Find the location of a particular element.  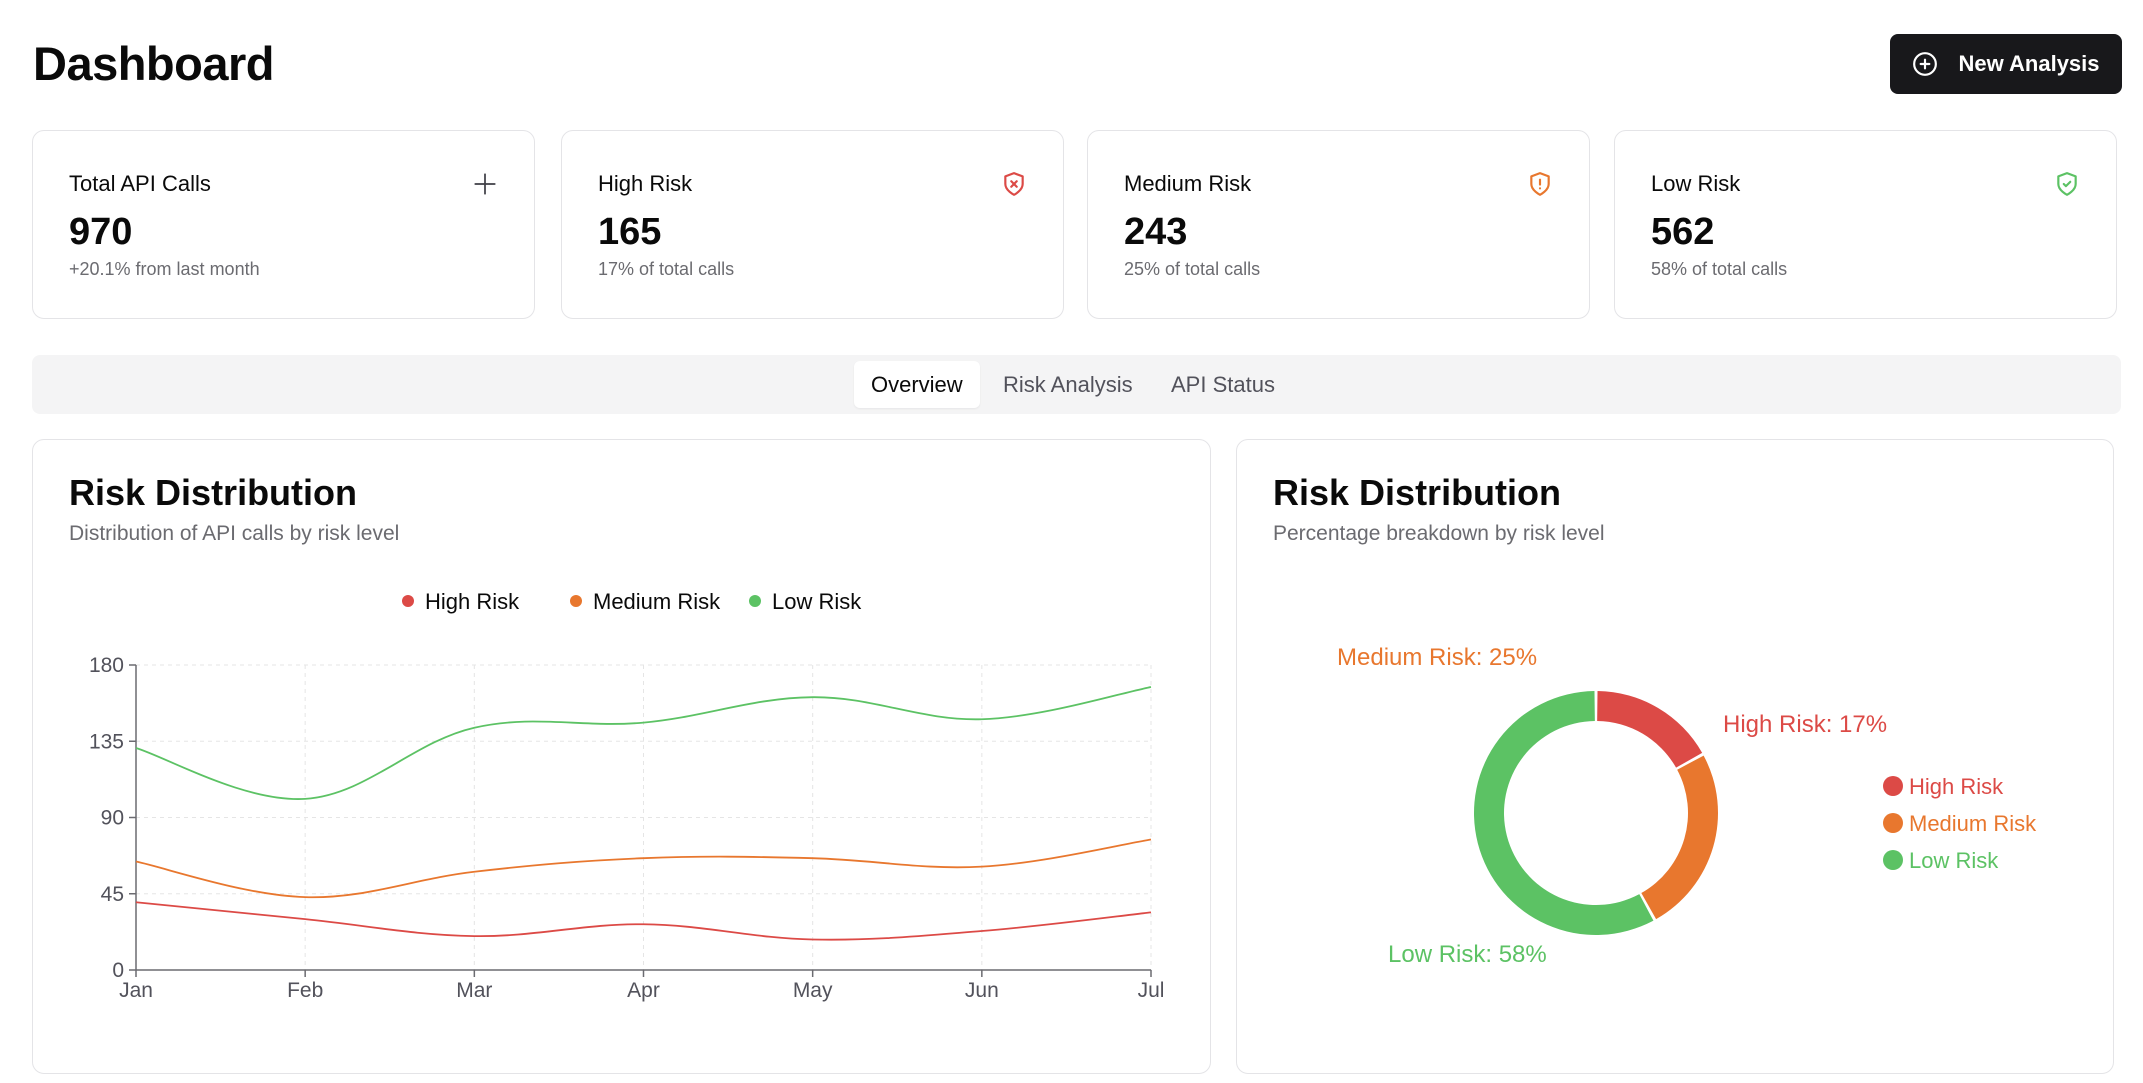

stat-label: Total API Calls is located at coordinates (140, 183).